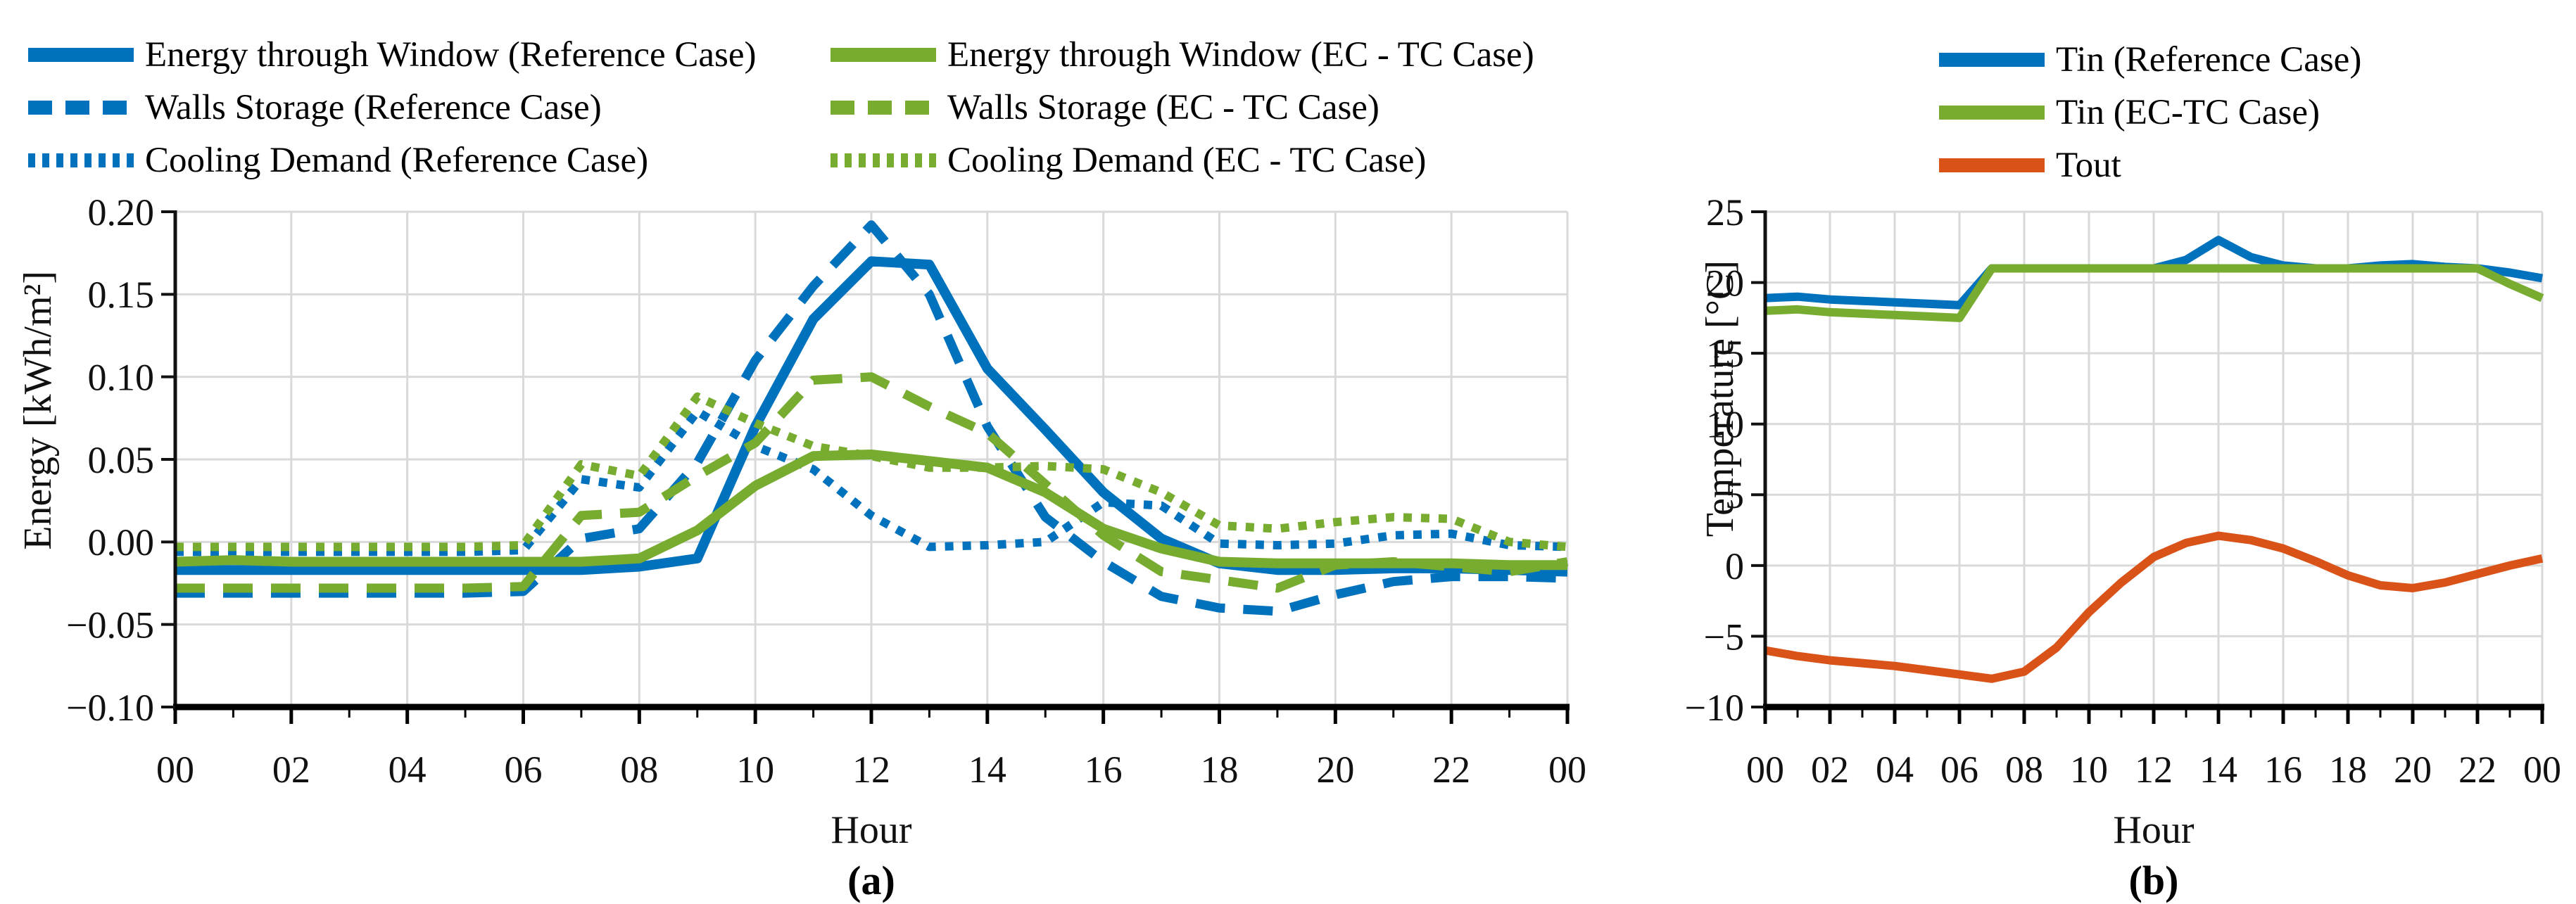 The image size is (2576, 904). I want to click on svg-text: 0.10, so click(121, 378).